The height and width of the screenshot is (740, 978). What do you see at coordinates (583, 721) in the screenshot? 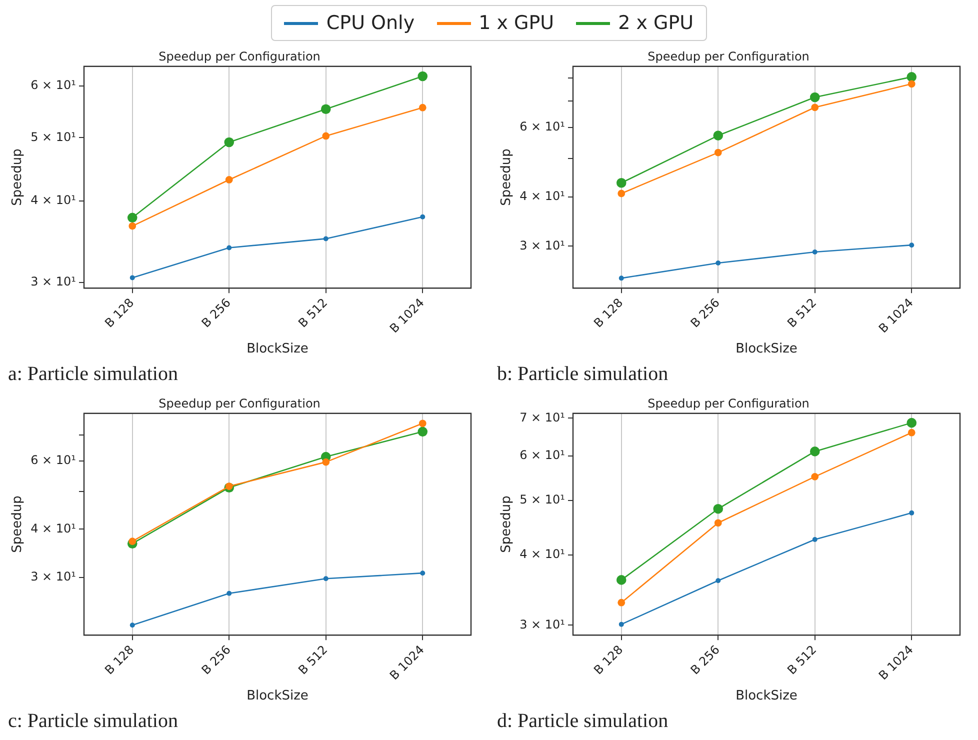
I see `text: d: Particle simulation` at bounding box center [583, 721].